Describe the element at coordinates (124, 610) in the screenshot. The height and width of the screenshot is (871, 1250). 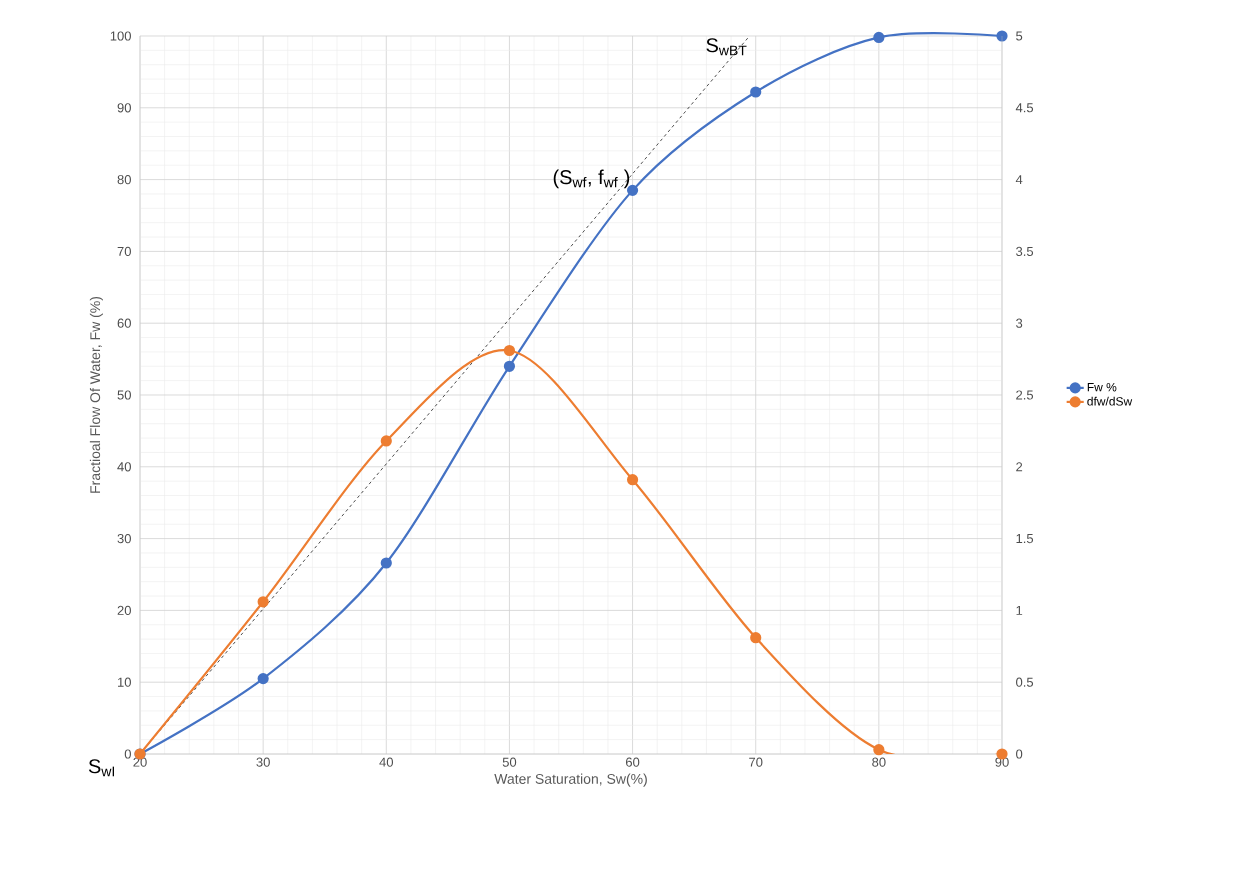
I see `y-tick-label: 20` at that location.